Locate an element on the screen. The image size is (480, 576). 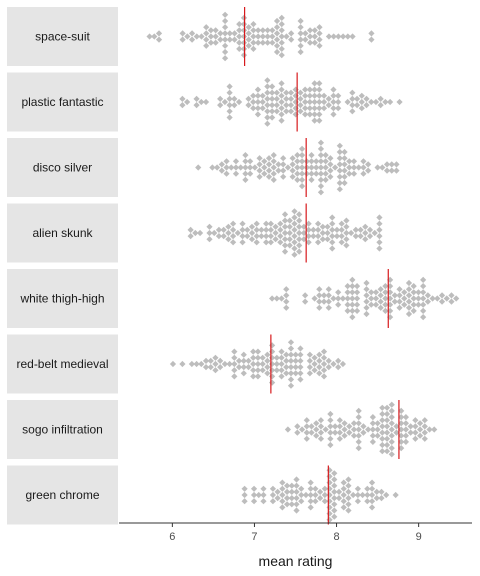
strip-background is located at coordinates (62, 36).